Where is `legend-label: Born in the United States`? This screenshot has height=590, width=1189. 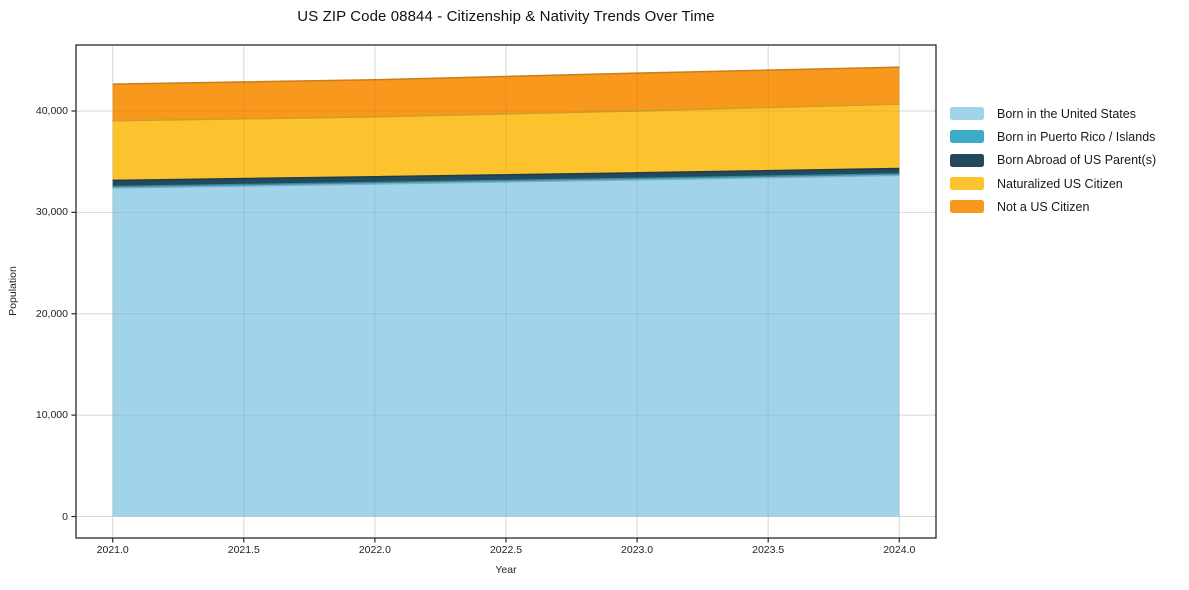
legend-label: Born in the United States is located at coordinates (1066, 113).